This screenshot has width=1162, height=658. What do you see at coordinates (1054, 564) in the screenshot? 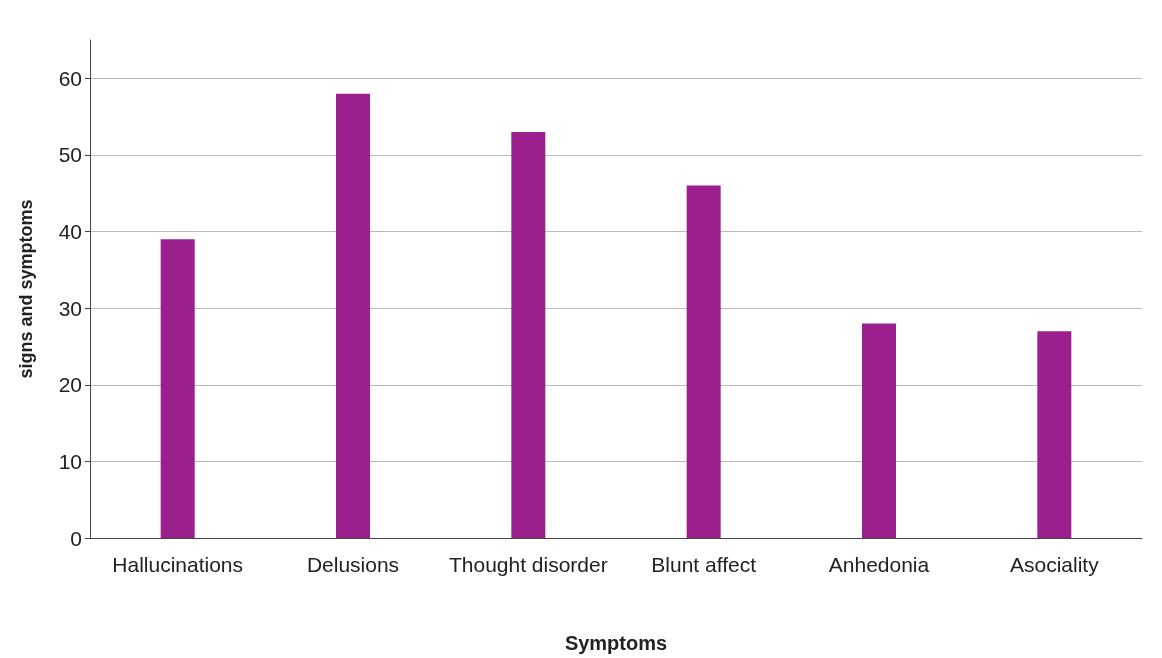
I see `x-tick-label: Asociality` at bounding box center [1054, 564].